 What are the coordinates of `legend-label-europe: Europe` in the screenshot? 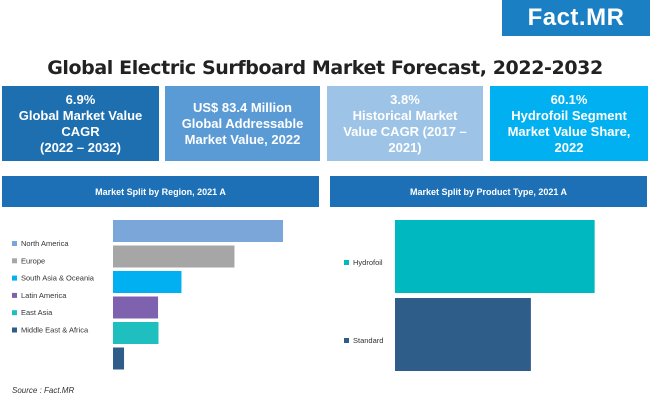 It's located at (33, 260).